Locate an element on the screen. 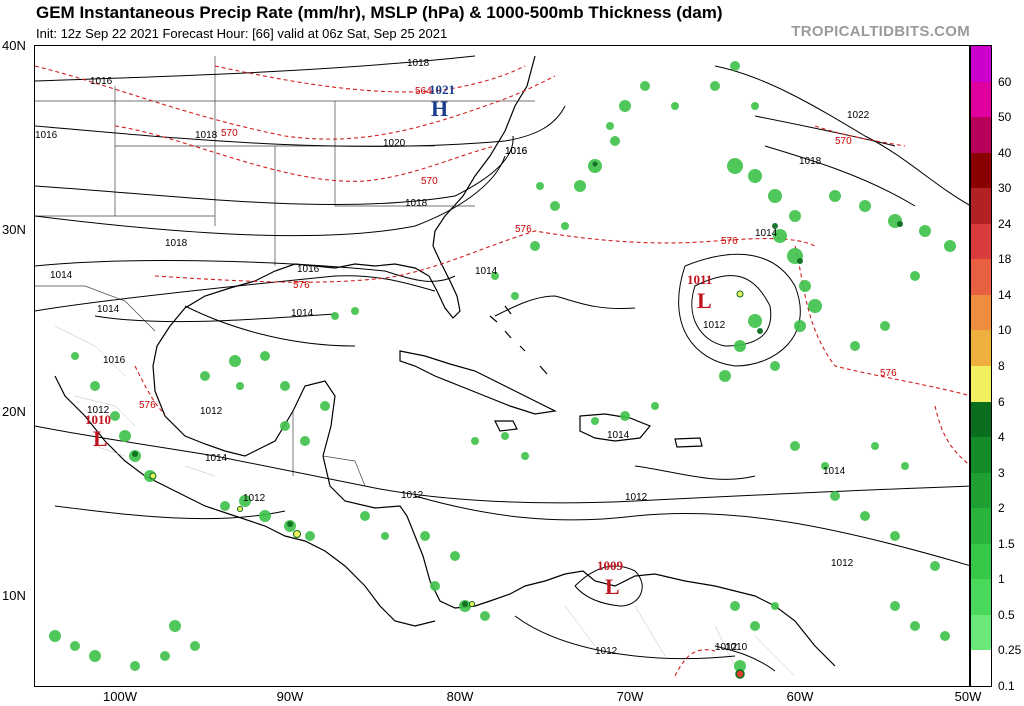 The image size is (1024, 706). central-america-caribbean is located at coordinates (458, 562).